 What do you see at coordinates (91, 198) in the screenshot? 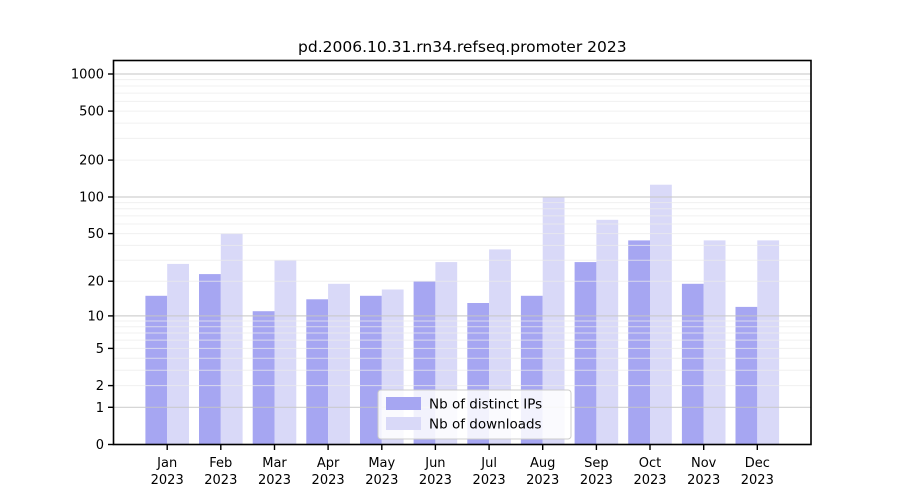
I see `y-tick-label: 100` at bounding box center [91, 198].